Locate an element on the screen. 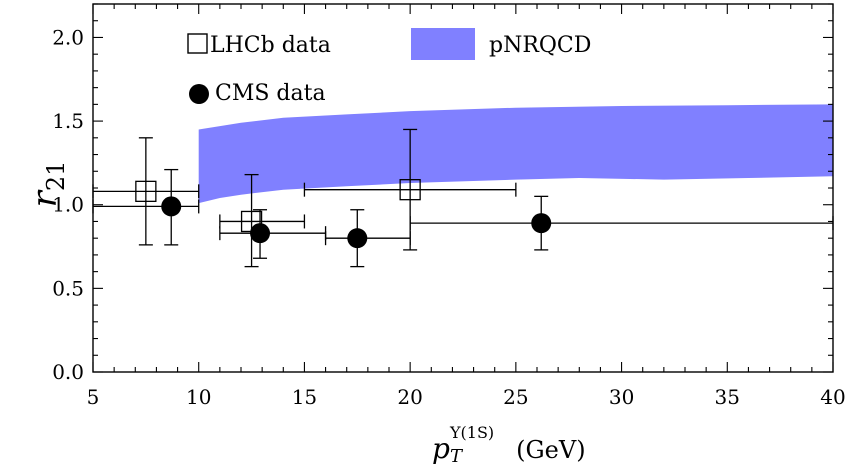 The width and height of the screenshot is (848, 468). x-tick-label: 10 is located at coordinates (198, 397).